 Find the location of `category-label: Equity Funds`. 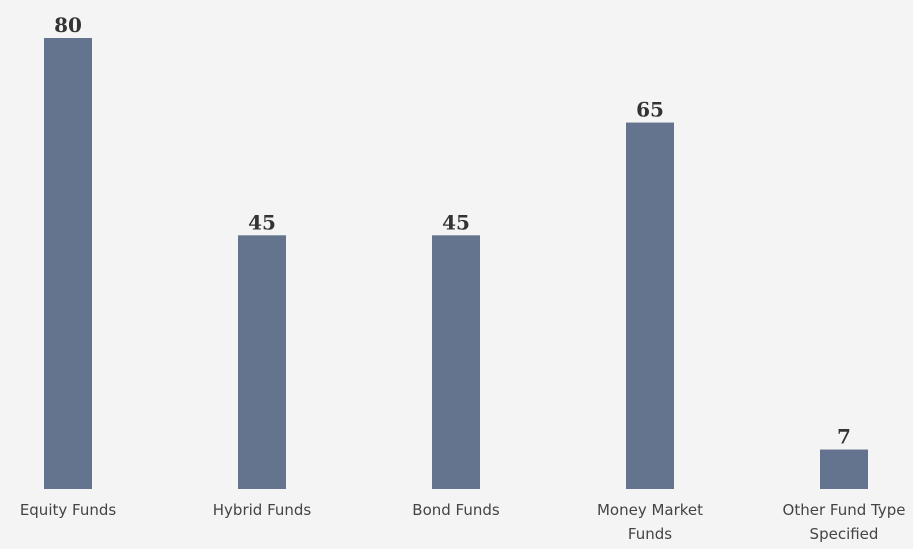

category-label: Equity Funds is located at coordinates (68, 510).